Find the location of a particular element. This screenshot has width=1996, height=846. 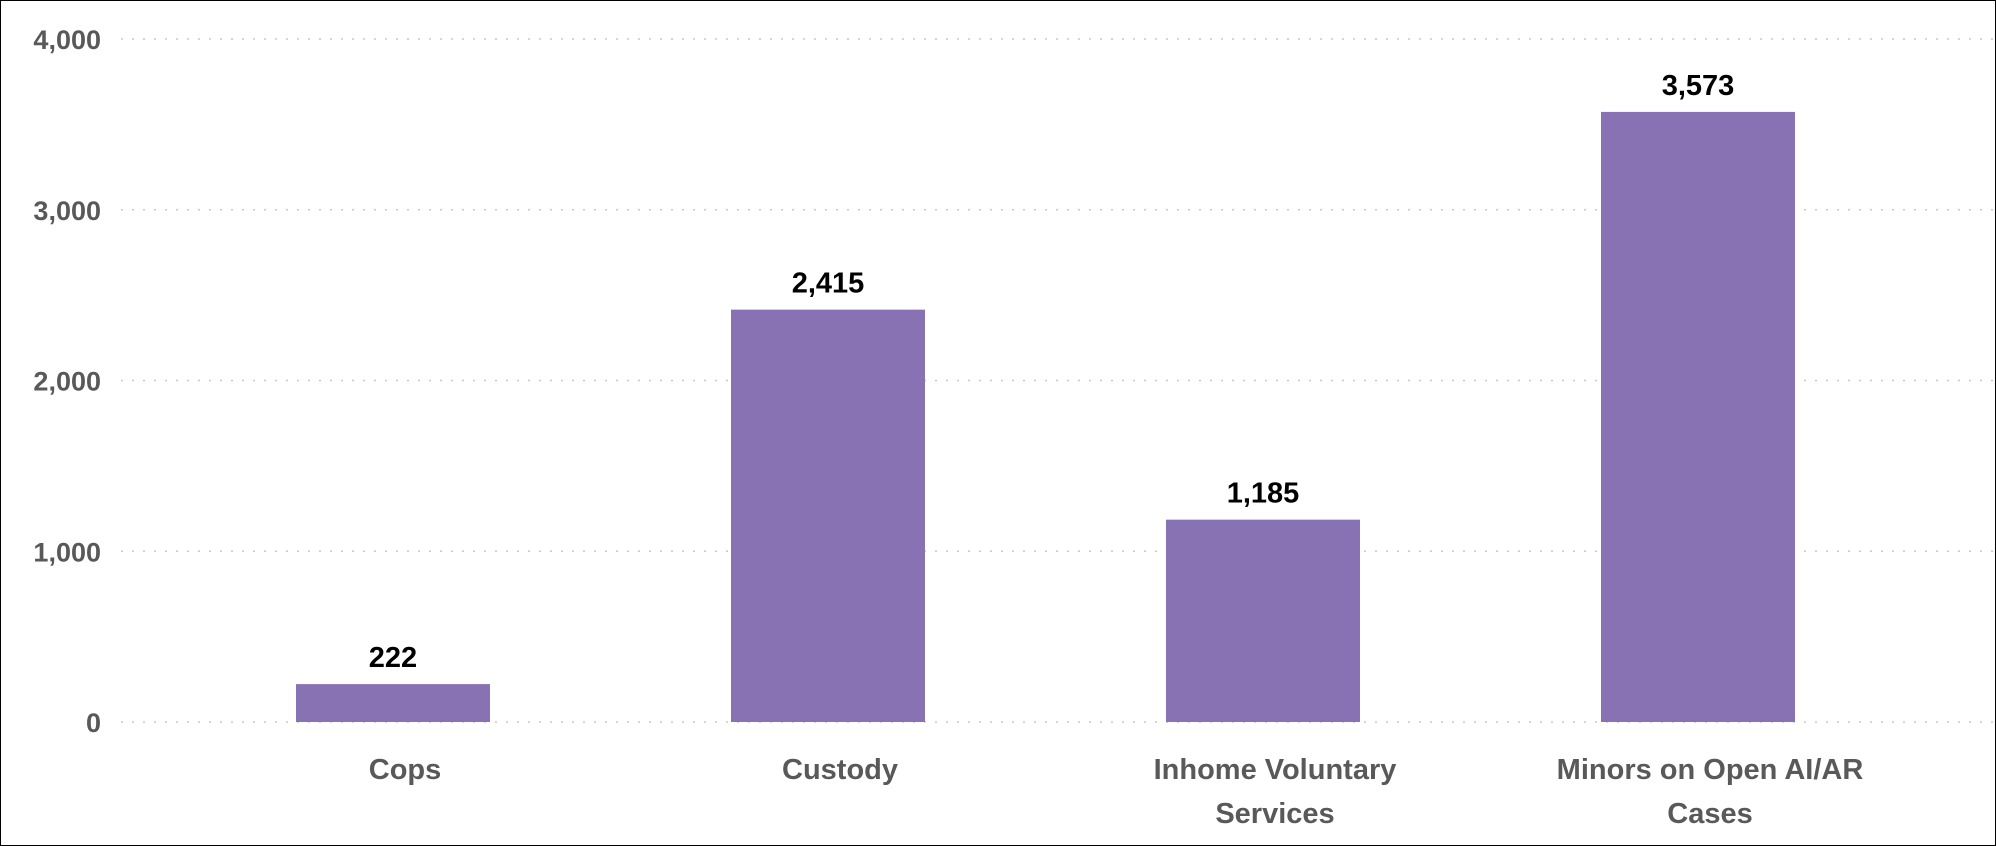

data-label: 222 is located at coordinates (393, 658).